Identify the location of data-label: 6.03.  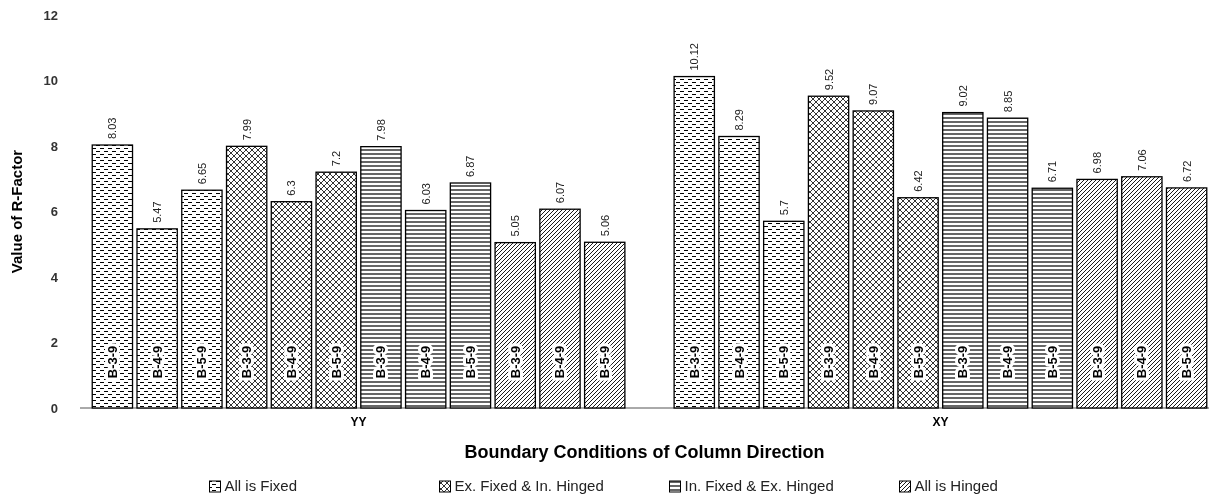
(425, 194).